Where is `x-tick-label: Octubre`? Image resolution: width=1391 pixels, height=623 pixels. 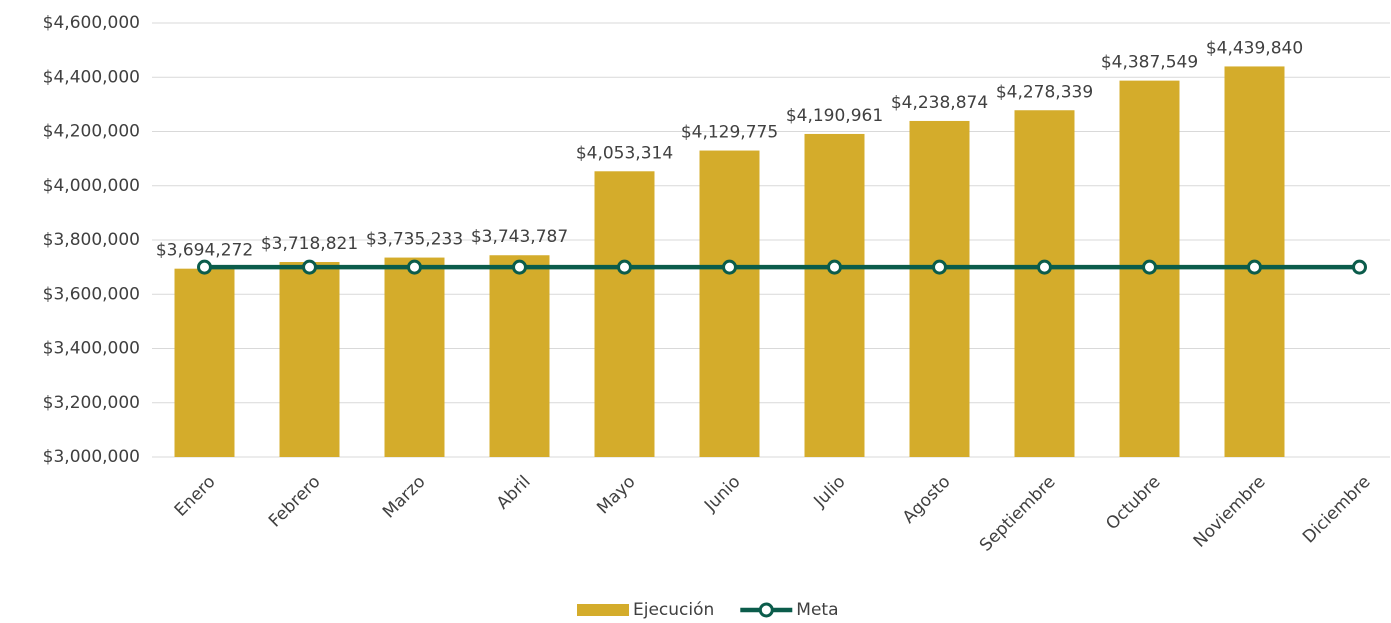 x-tick-label: Octubre is located at coordinates (1133, 503).